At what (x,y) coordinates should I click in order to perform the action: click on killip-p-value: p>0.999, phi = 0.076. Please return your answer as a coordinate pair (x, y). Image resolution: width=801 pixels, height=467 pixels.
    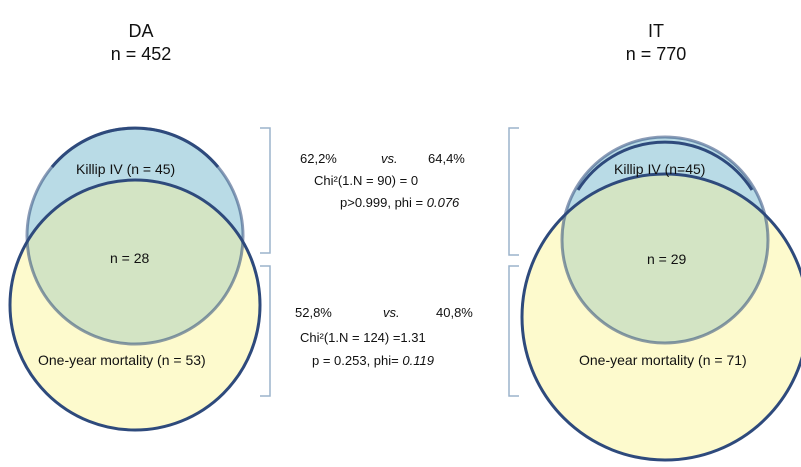
    Looking at the image, I should click on (399, 202).